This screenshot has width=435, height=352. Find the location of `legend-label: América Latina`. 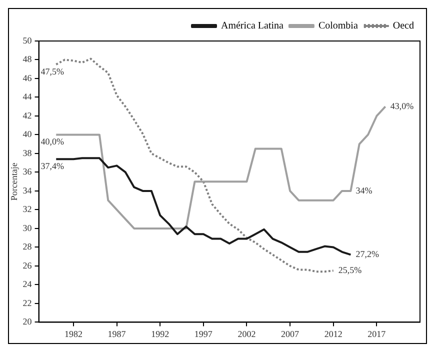

legend-label: América Latina is located at coordinates (252, 26).